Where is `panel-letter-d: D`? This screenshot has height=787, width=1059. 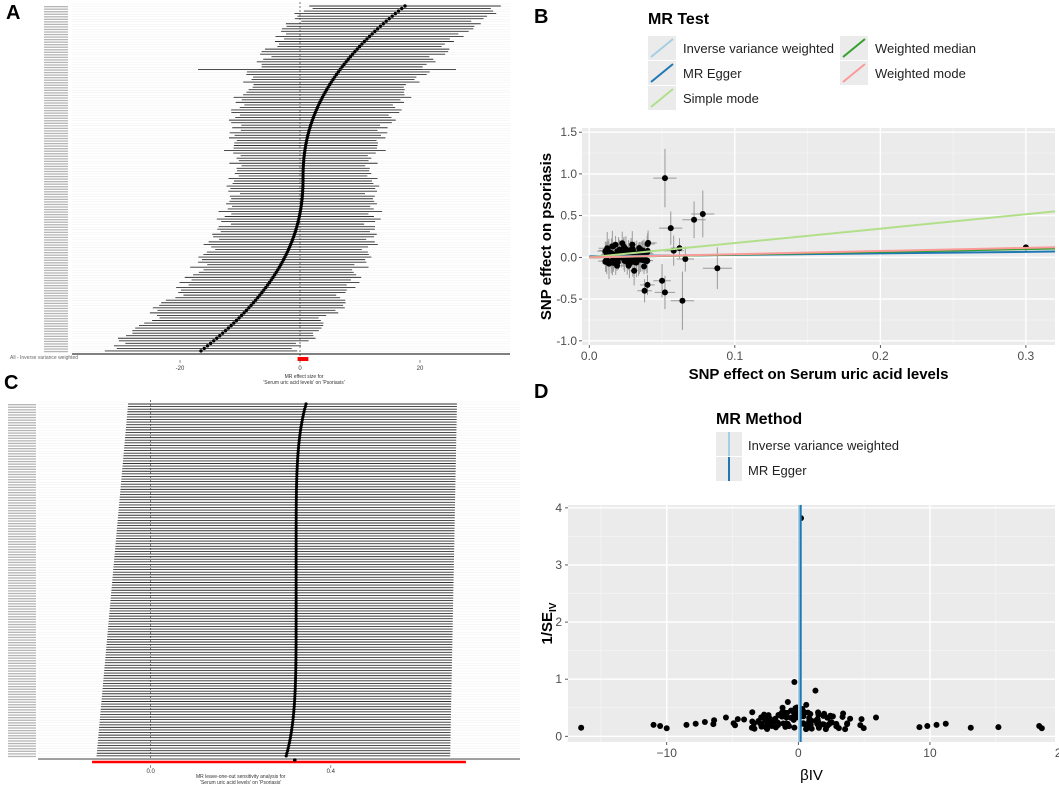
panel-letter-d: D is located at coordinates (541, 392).